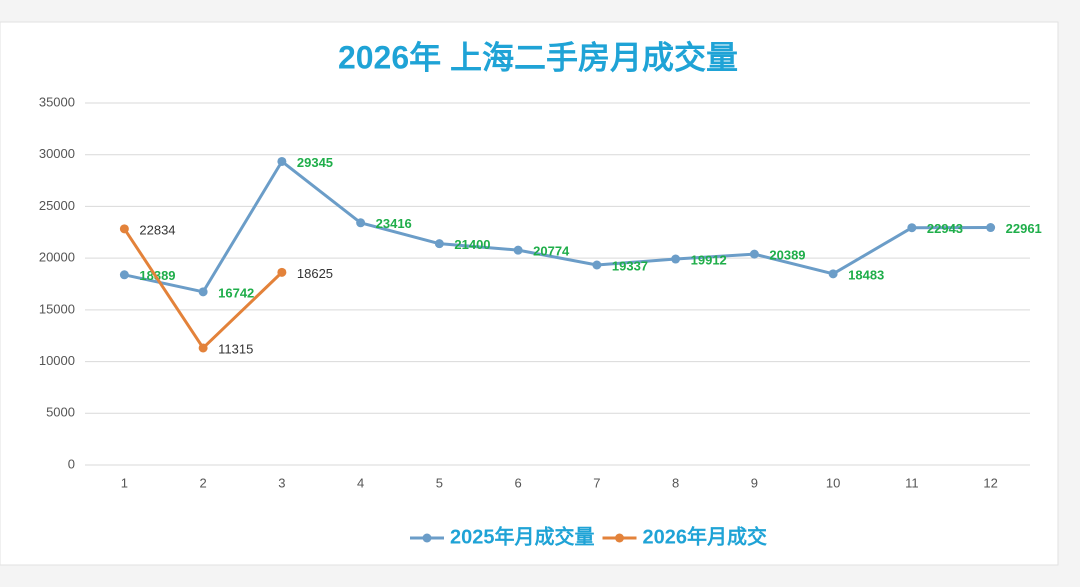 This screenshot has width=1080, height=587. Describe the element at coordinates (57, 101) in the screenshot. I see `y-tick-label: 35000` at that location.